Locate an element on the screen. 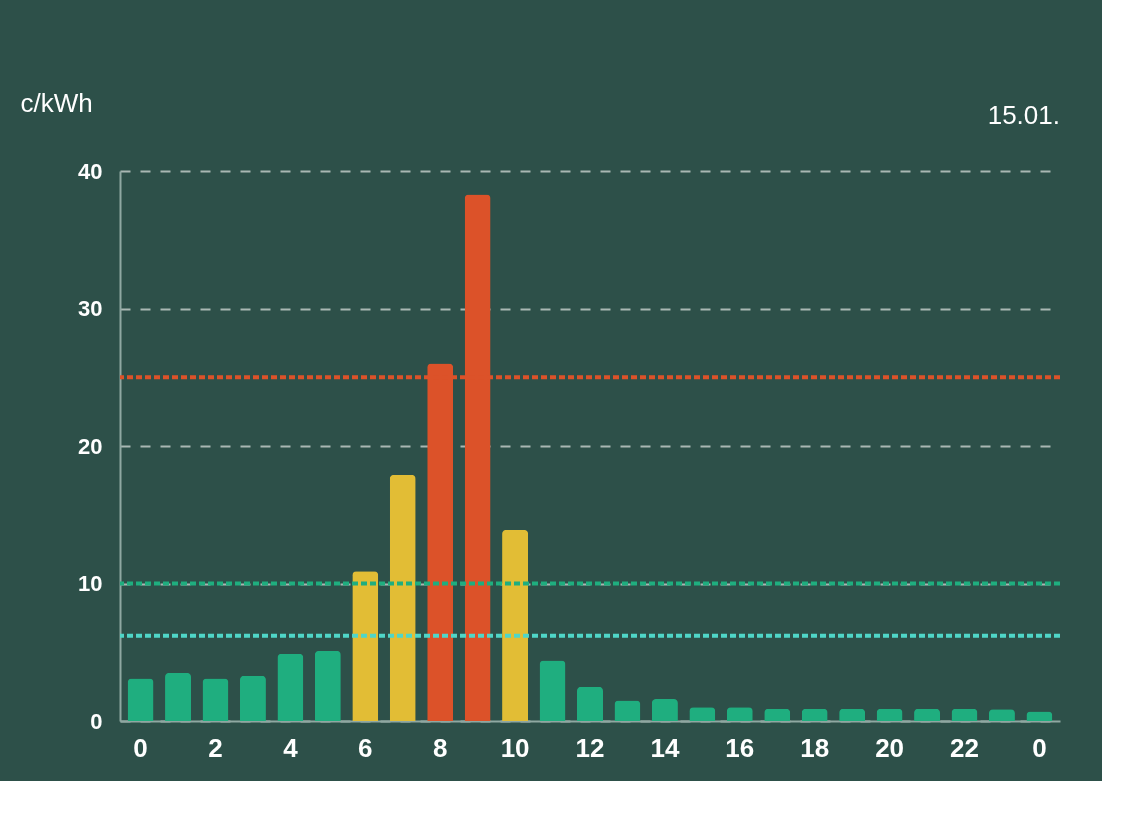 The height and width of the screenshot is (840, 1125). x-tick-label: 6 is located at coordinates (365, 747).